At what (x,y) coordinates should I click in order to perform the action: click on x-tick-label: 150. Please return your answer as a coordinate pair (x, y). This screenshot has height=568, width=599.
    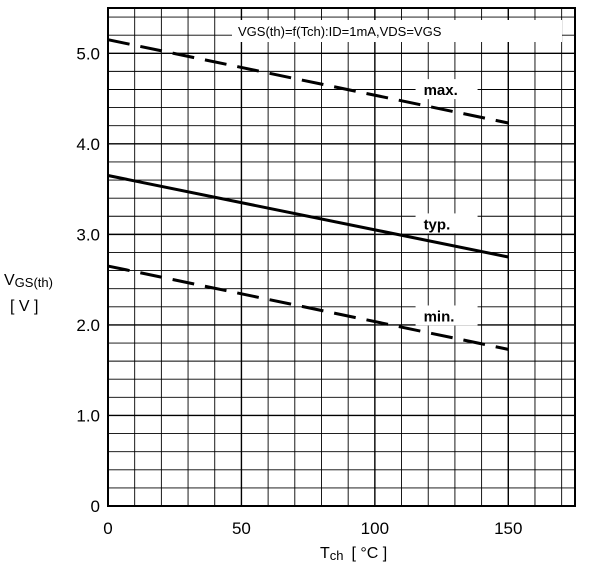
    Looking at the image, I should click on (508, 528).